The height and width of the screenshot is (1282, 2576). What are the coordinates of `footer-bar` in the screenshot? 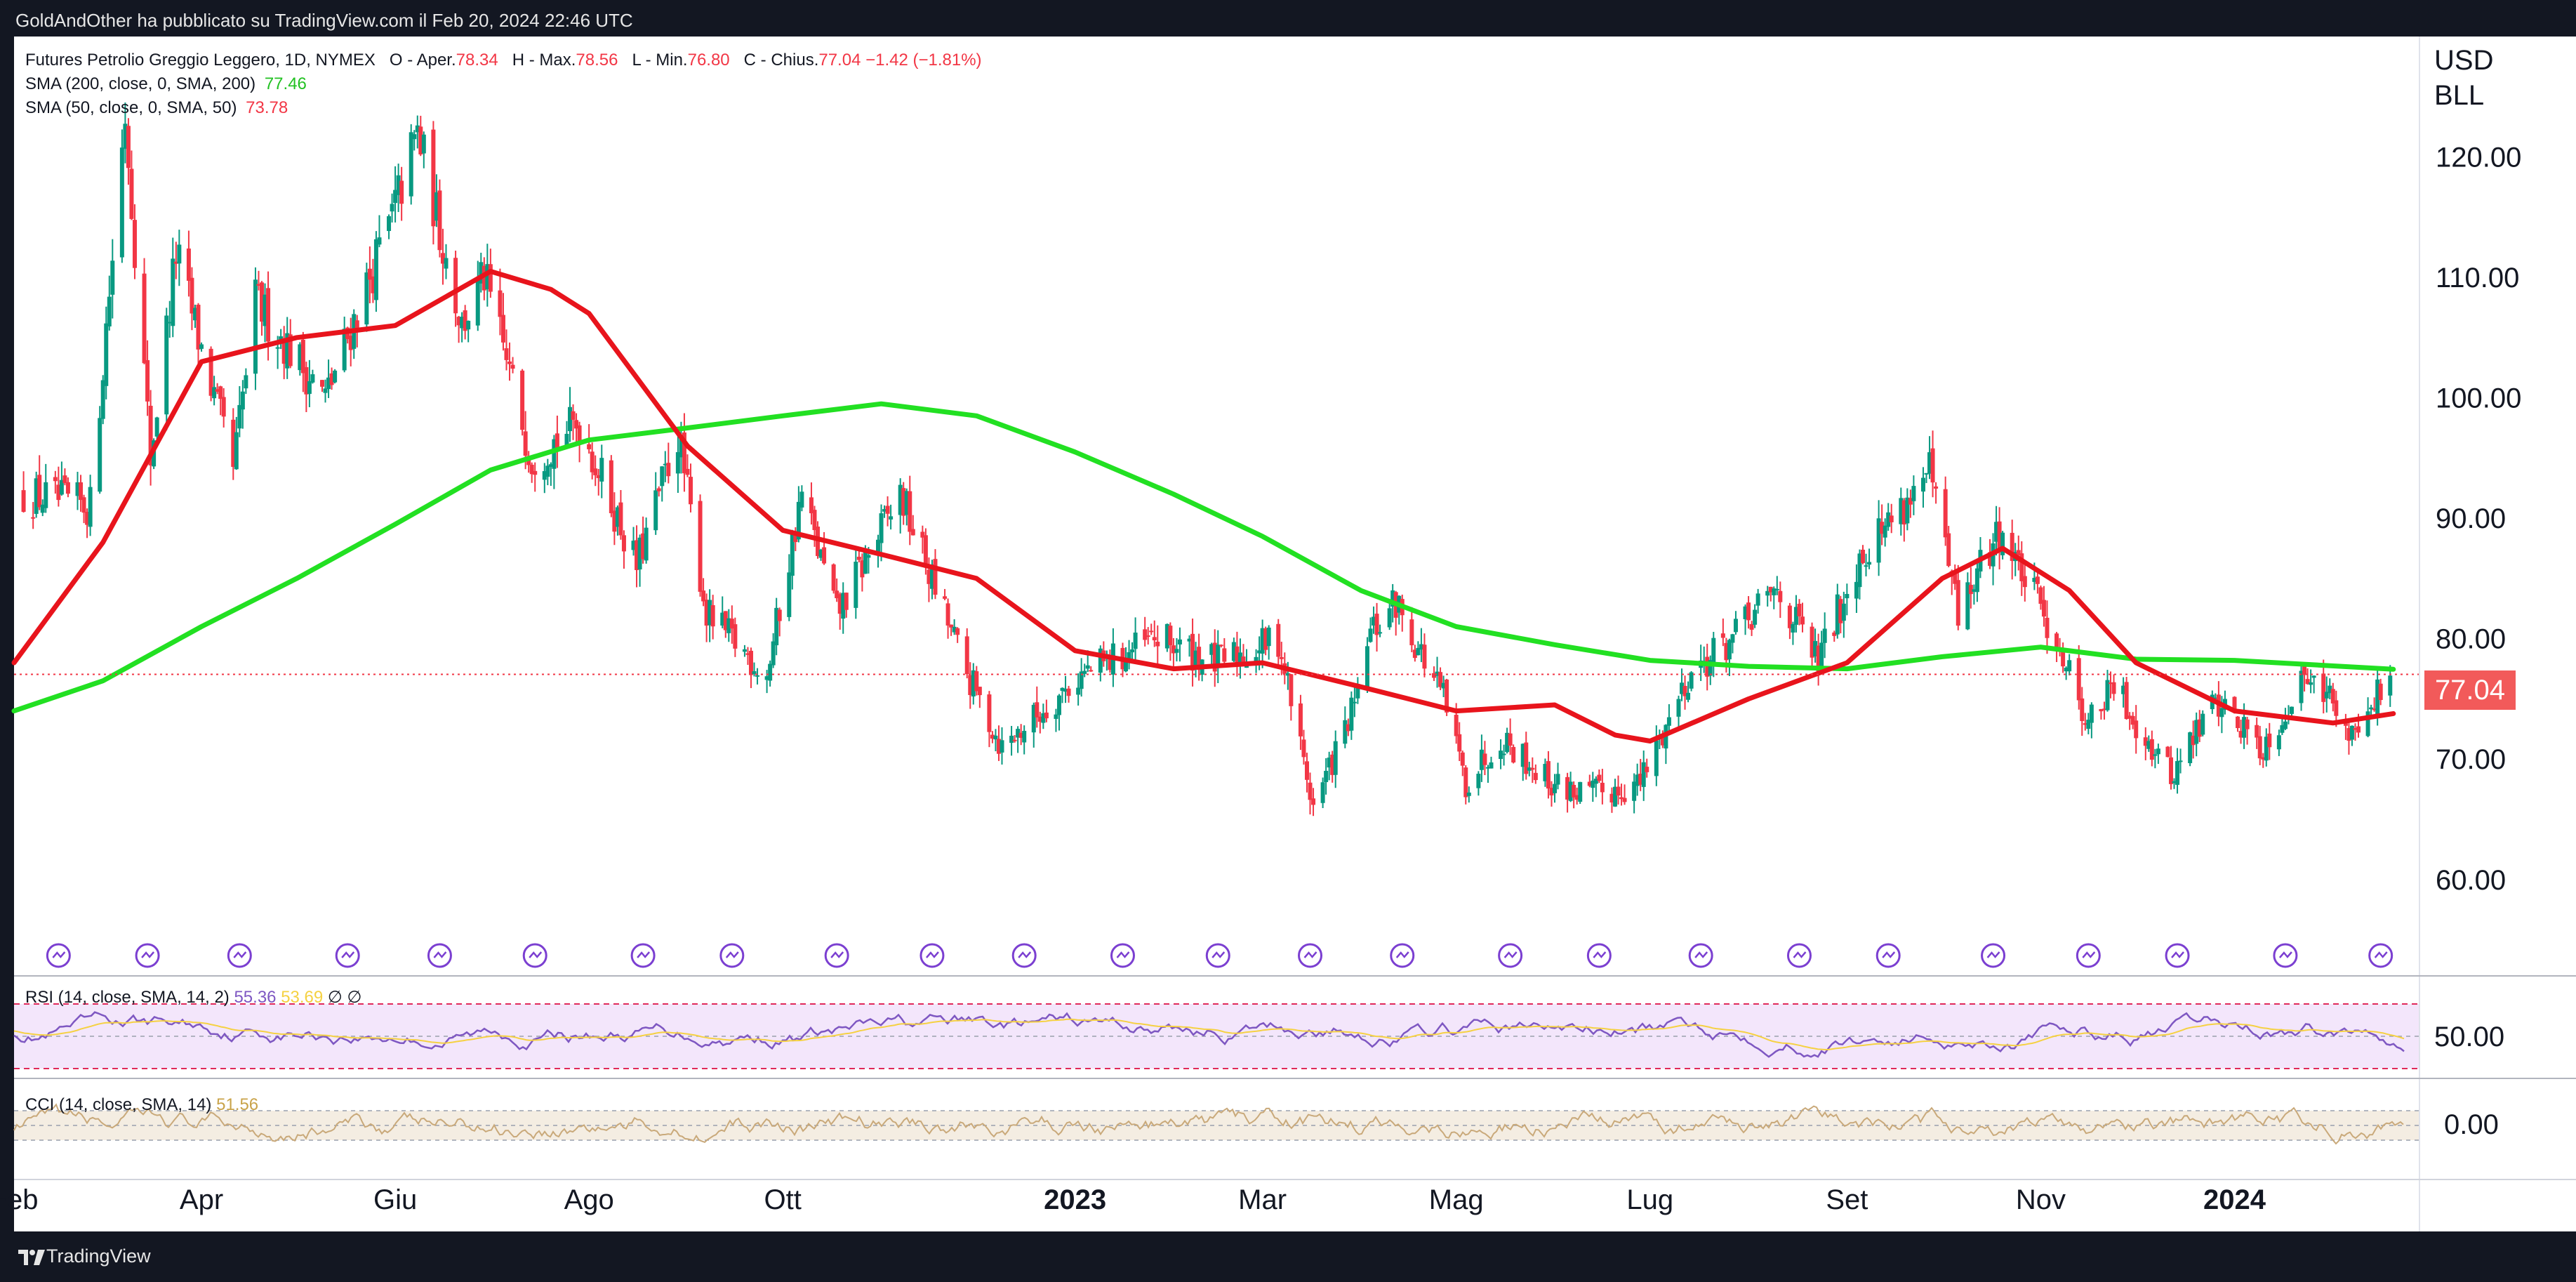 It's located at (1288, 1256).